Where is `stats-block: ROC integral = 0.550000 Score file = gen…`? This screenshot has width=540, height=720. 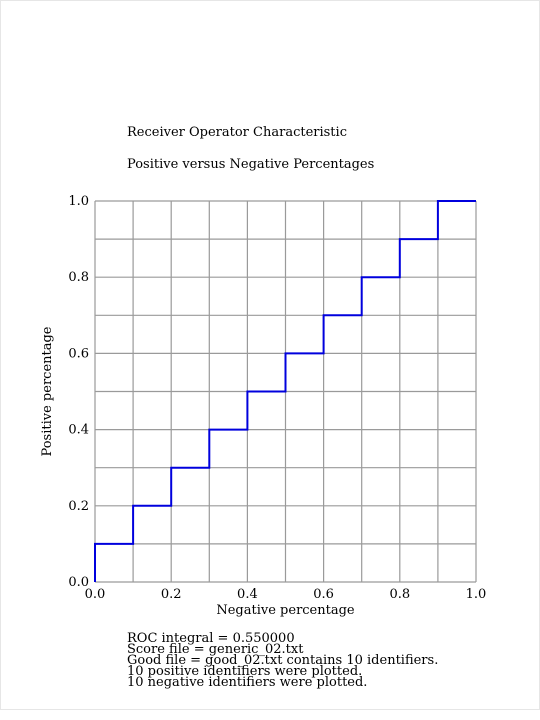 stats-block: ROC integral = 0.550000 Score file = gen… is located at coordinates (283, 660).